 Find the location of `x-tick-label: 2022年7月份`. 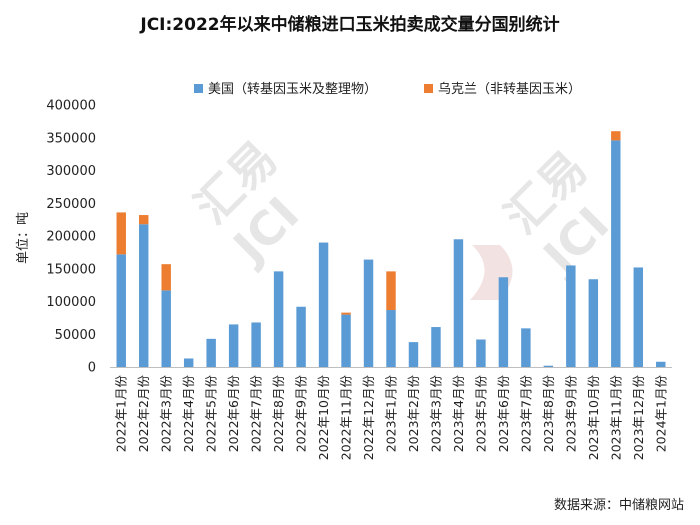

x-tick-label: 2022年7月份 is located at coordinates (256, 414).